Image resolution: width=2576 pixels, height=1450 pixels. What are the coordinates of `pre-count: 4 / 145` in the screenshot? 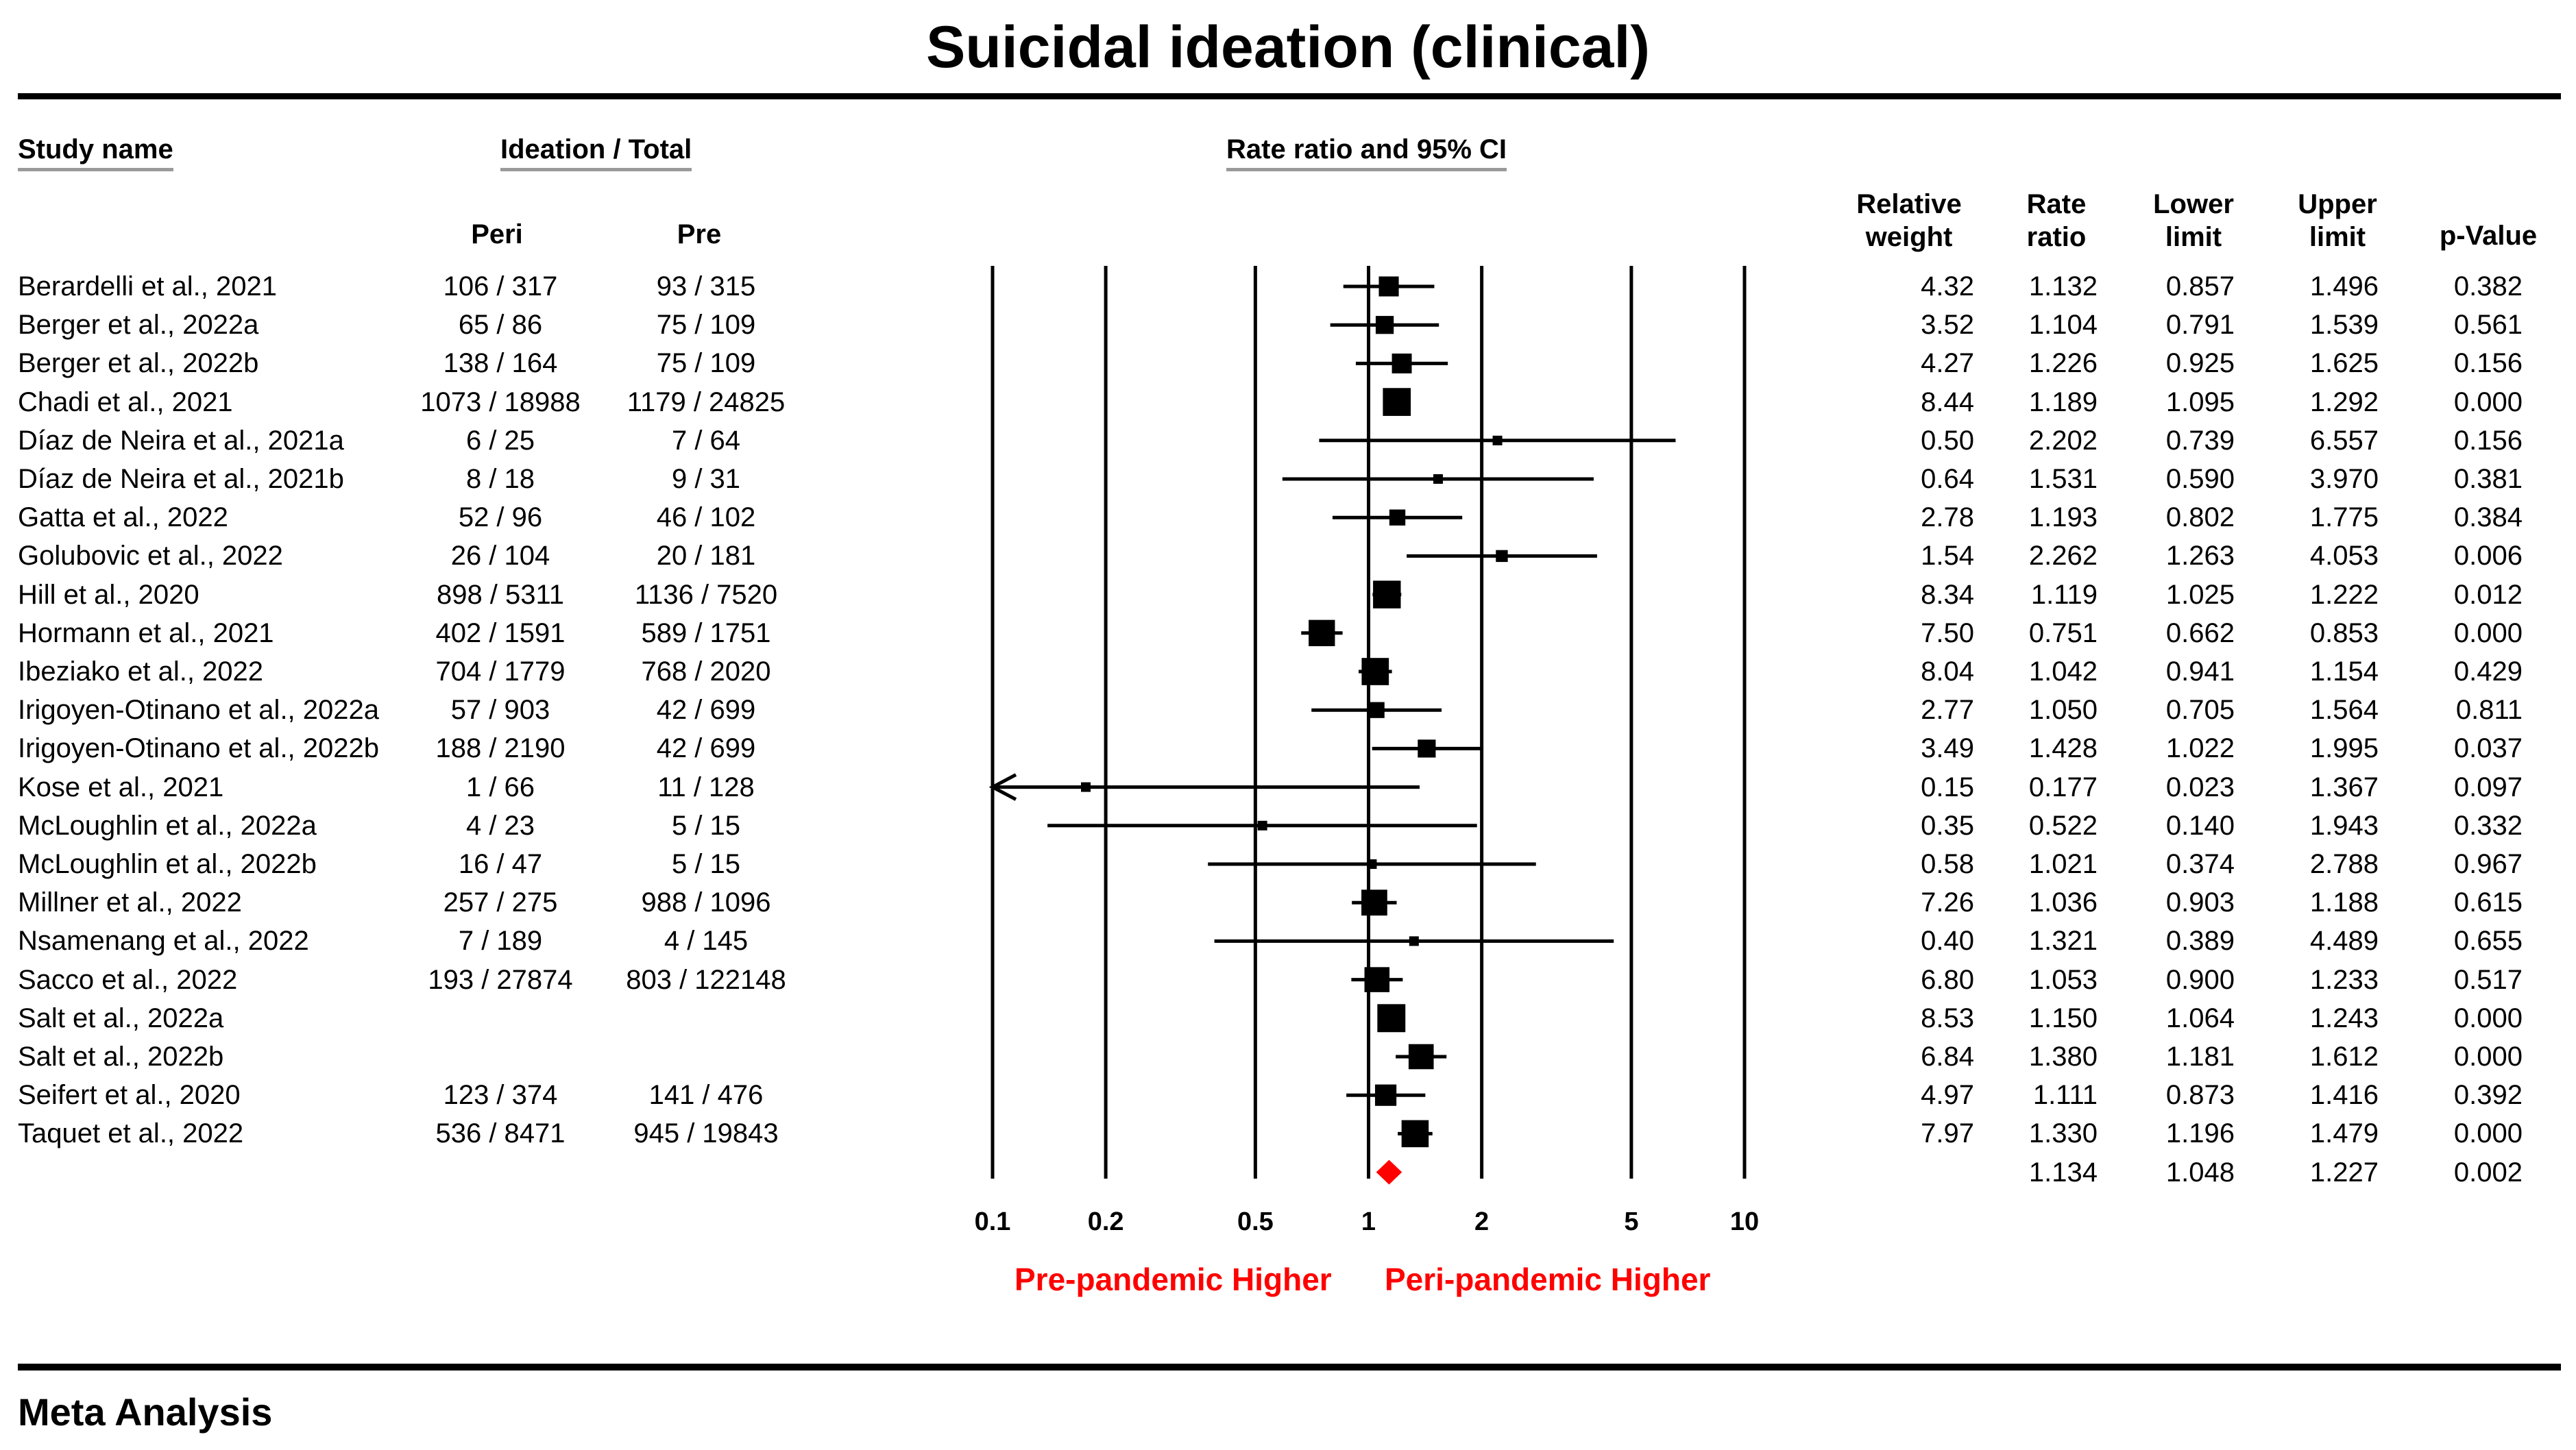 It's located at (706, 941).